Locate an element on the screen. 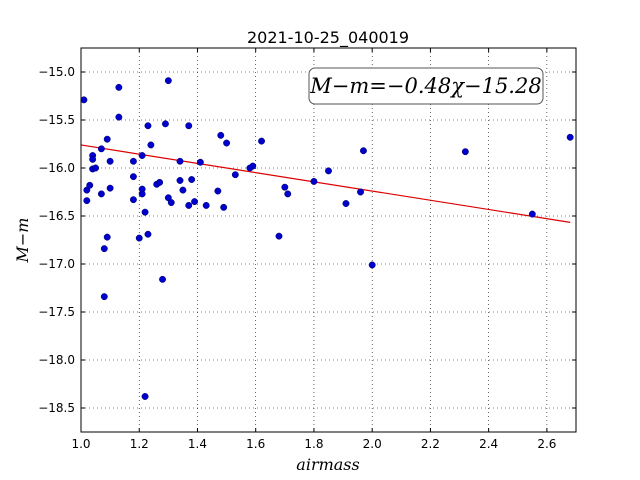 Image resolution: width=640 pixels, height=480 pixels. y-tick-label: −17.5 is located at coordinates (56, 312).